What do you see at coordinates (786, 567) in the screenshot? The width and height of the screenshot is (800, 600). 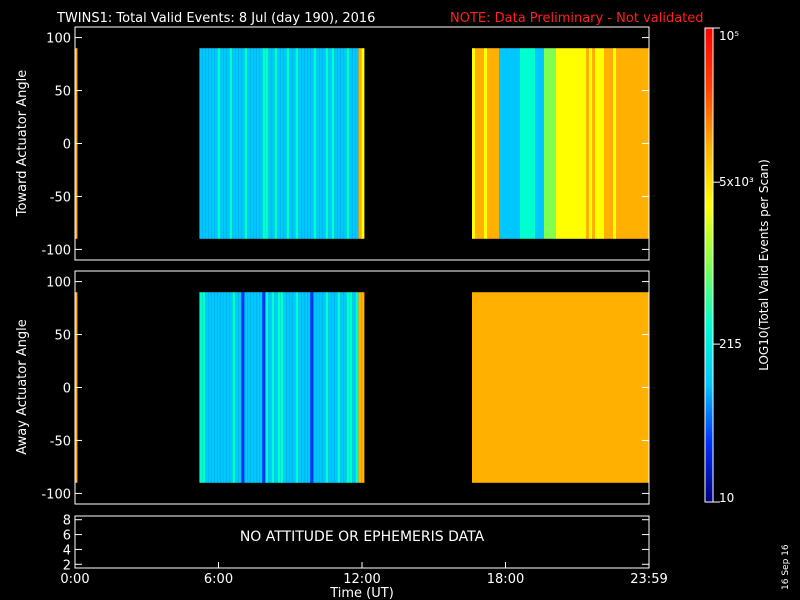 I see `date-stamp: 16 Sep 16` at bounding box center [786, 567].